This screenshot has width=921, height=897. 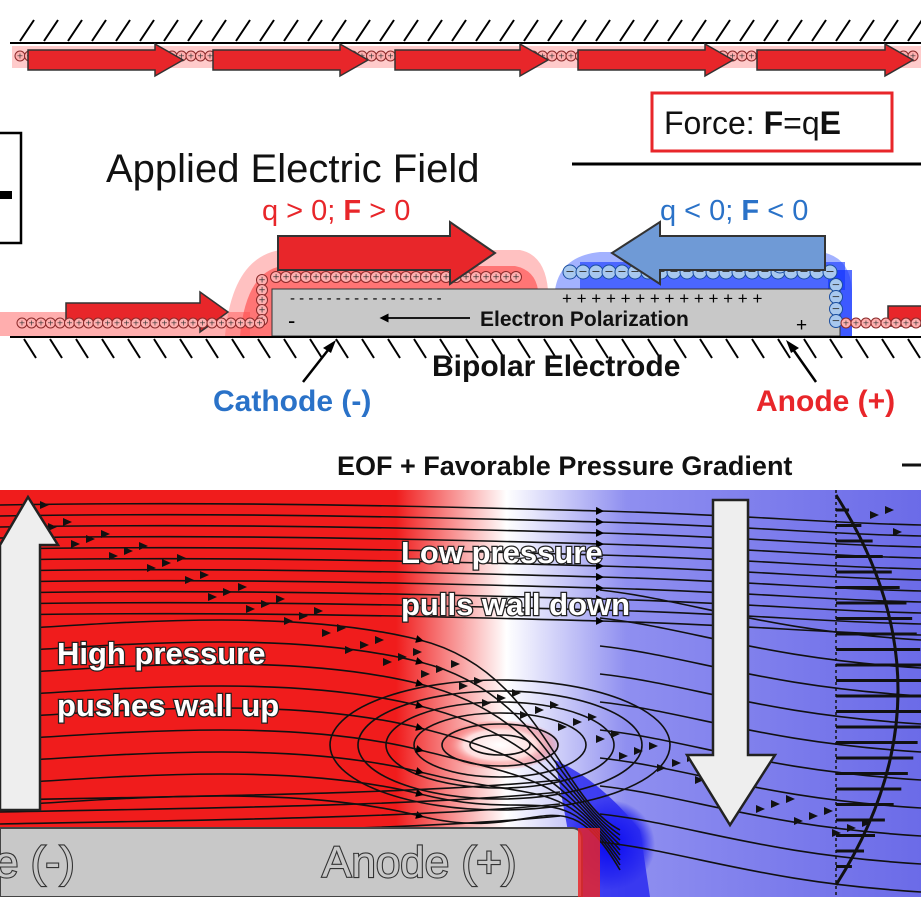 What do you see at coordinates (168, 705) in the screenshot?
I see `high-pressure-line2: pushes wall up` at bounding box center [168, 705].